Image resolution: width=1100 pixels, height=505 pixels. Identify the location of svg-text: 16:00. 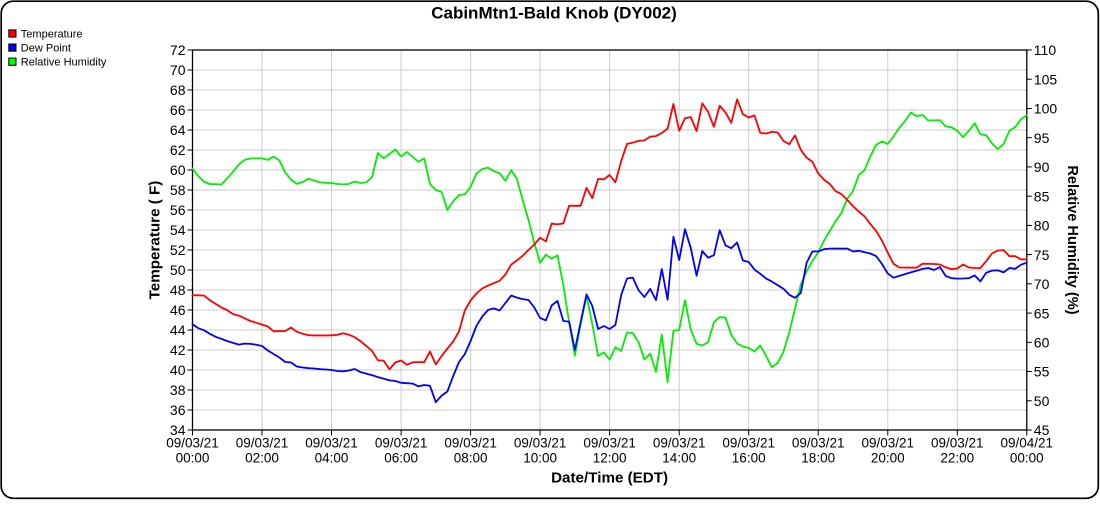
(749, 457).